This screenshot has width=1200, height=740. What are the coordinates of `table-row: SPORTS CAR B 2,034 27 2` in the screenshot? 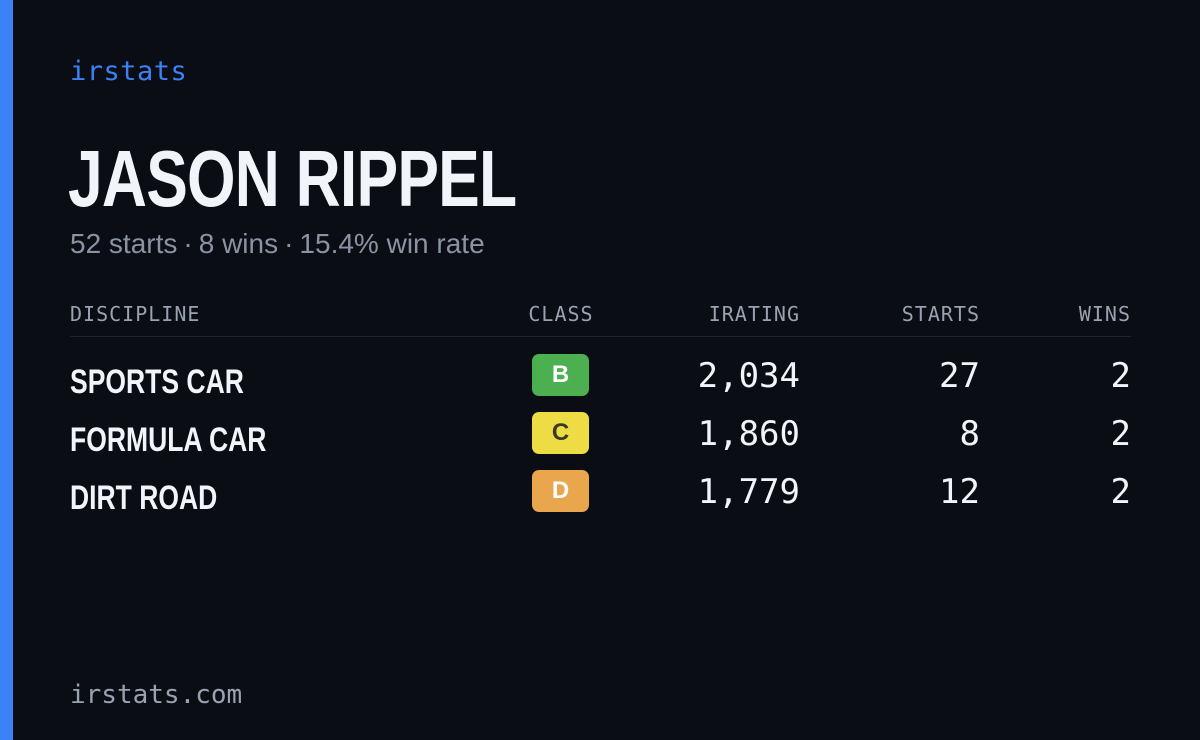 It's located at (600, 369).